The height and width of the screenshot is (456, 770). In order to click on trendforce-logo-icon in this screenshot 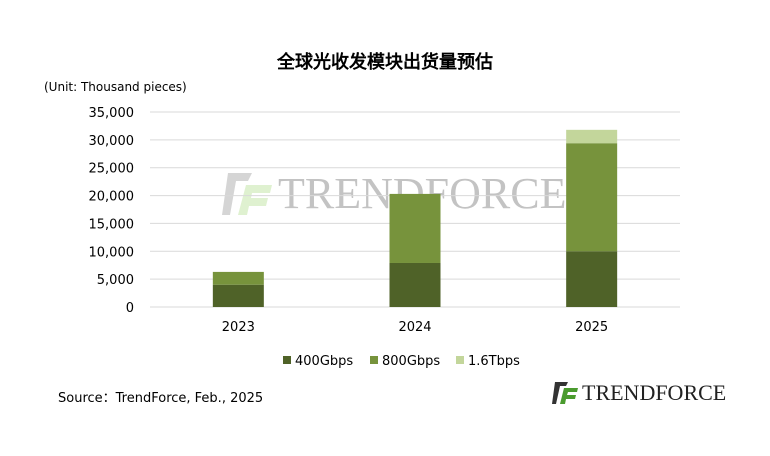, I will do `click(565, 393)`.